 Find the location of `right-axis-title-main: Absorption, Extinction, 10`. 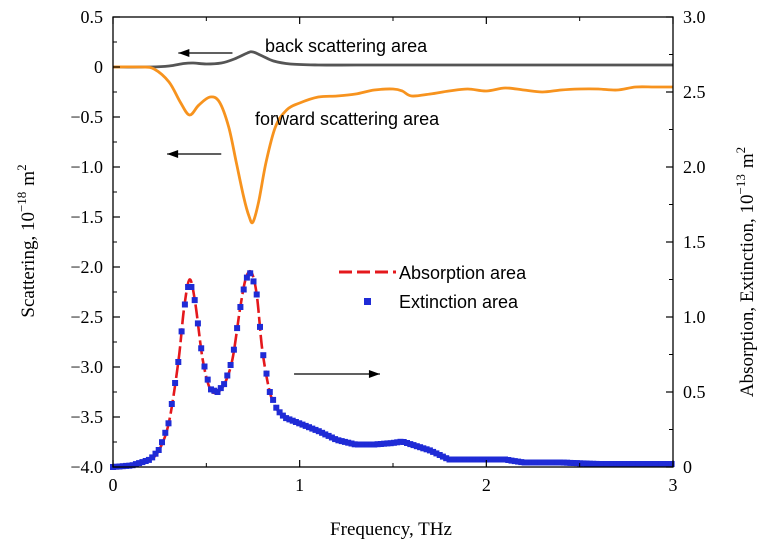

right-axis-title-main: Absorption, Extinction, 10 is located at coordinates (747, 295).